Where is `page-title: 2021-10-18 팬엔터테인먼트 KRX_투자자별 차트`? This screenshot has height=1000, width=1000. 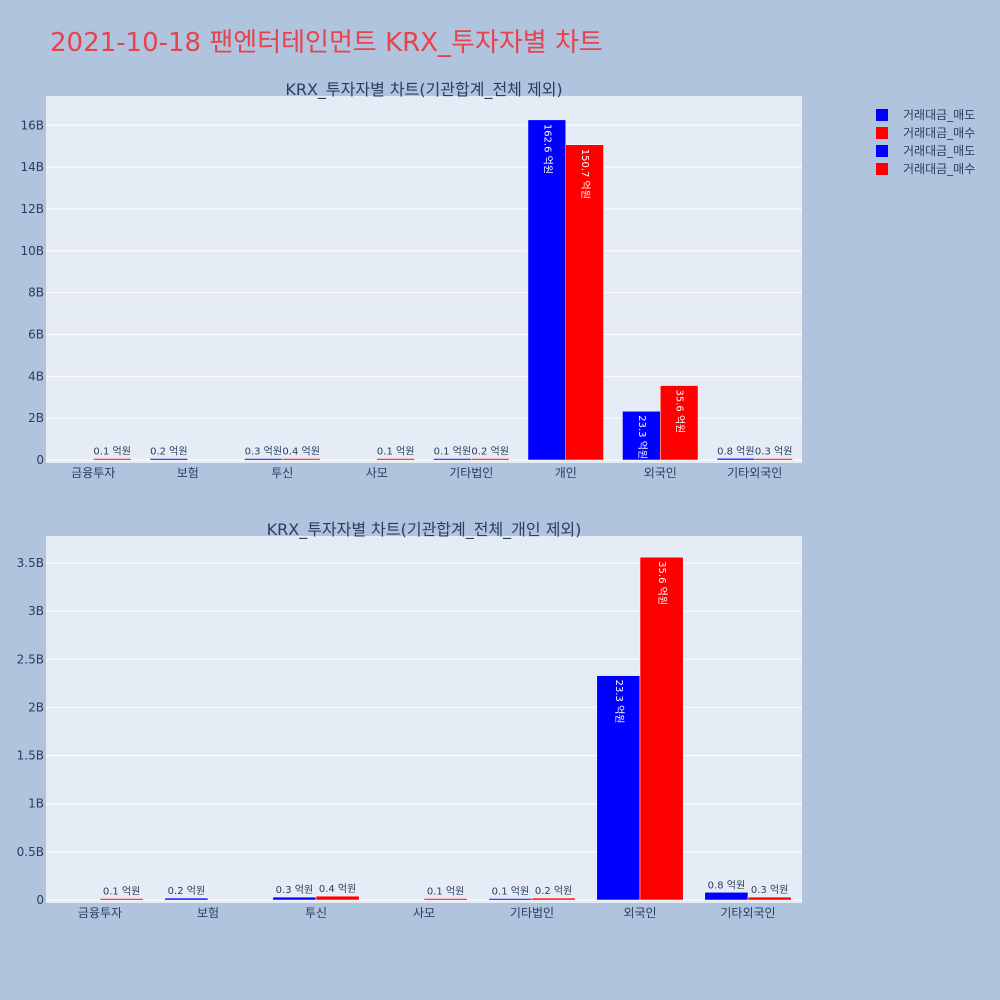 page-title: 2021-10-18 팬엔터테인먼트 KRX_투자자별 차트 is located at coordinates (326, 43).